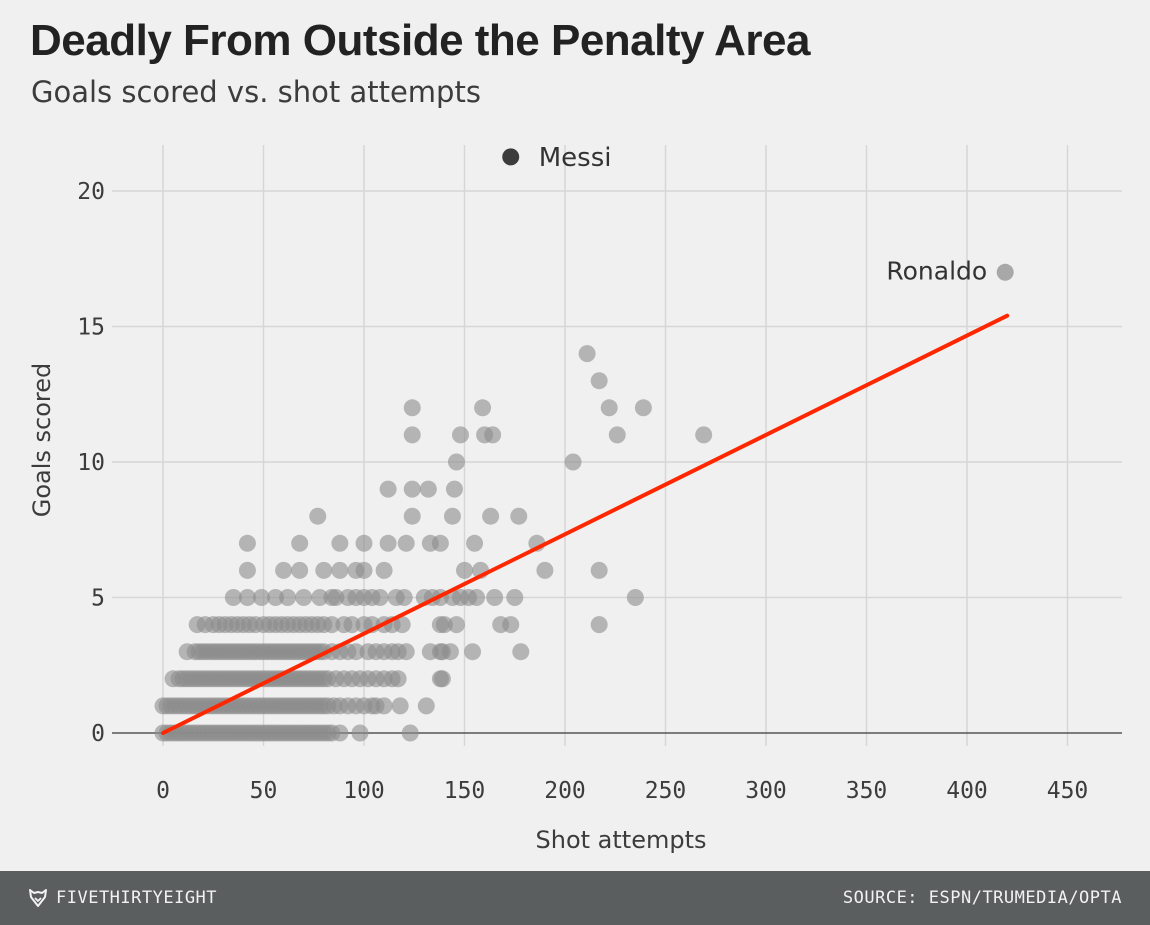  I want to click on y-tick-label: 20, so click(91, 192).